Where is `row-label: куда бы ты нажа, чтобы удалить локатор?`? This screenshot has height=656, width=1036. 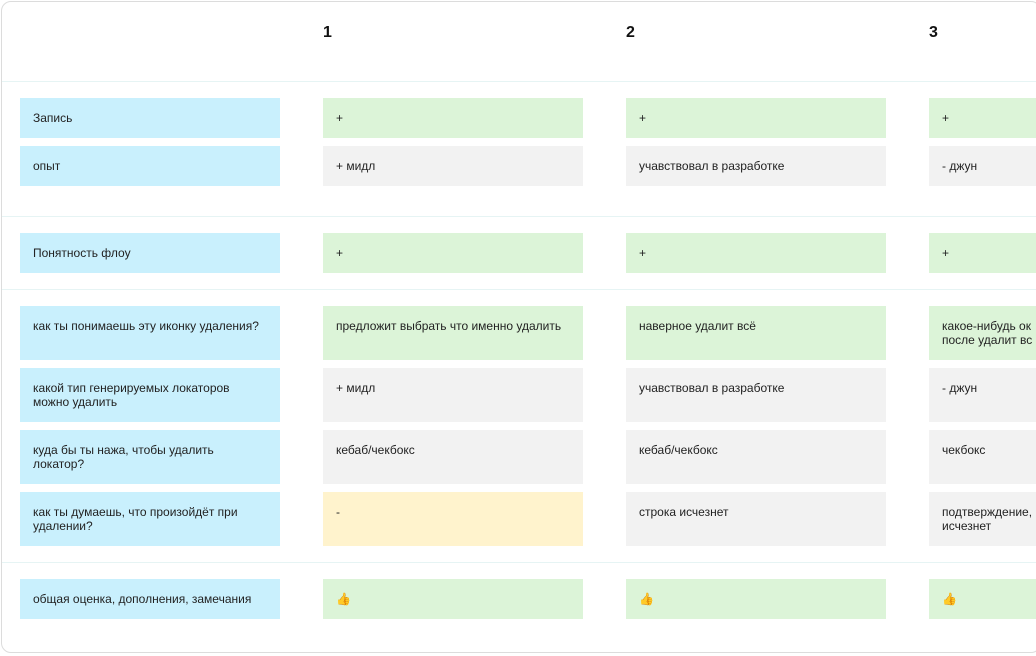
row-label: куда бы ты нажа, чтобы удалить локатор? is located at coordinates (150, 457).